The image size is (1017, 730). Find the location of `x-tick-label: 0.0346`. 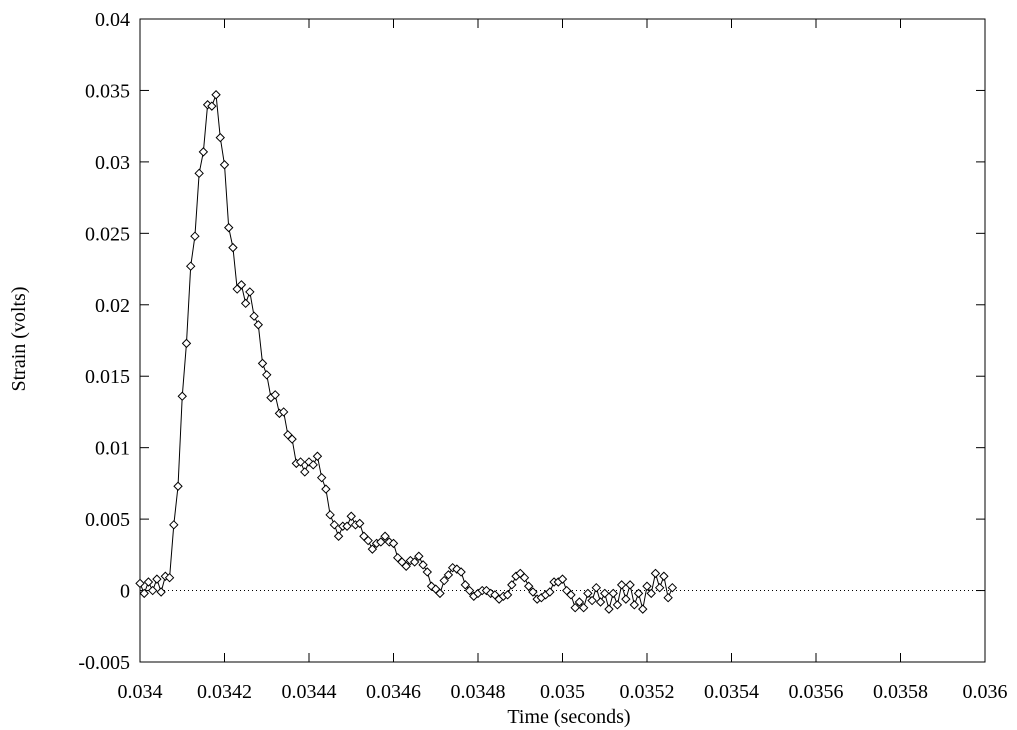

x-tick-label: 0.0346 is located at coordinates (393, 692).